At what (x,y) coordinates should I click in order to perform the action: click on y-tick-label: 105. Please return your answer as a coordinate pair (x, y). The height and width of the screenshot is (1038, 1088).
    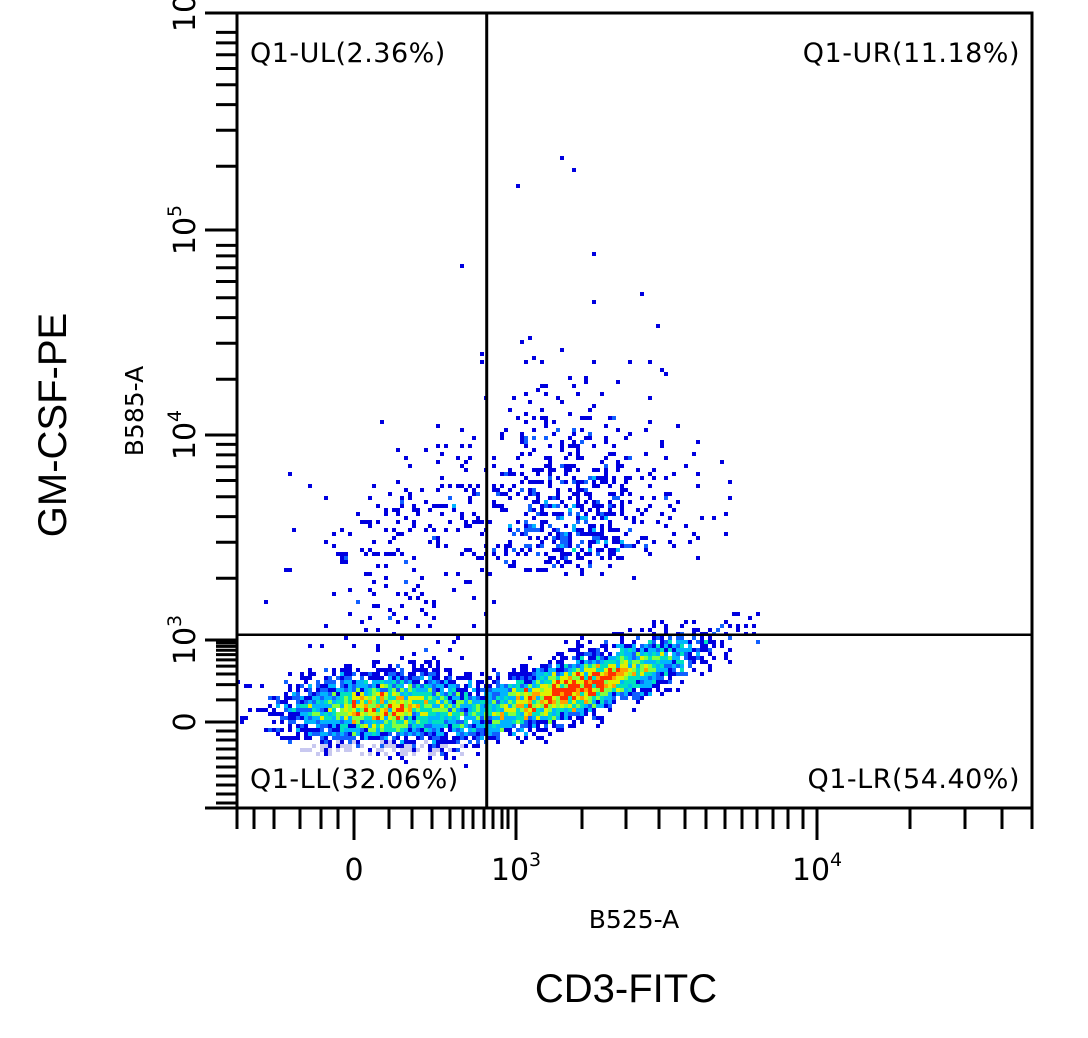
    Looking at the image, I should click on (183, 230).